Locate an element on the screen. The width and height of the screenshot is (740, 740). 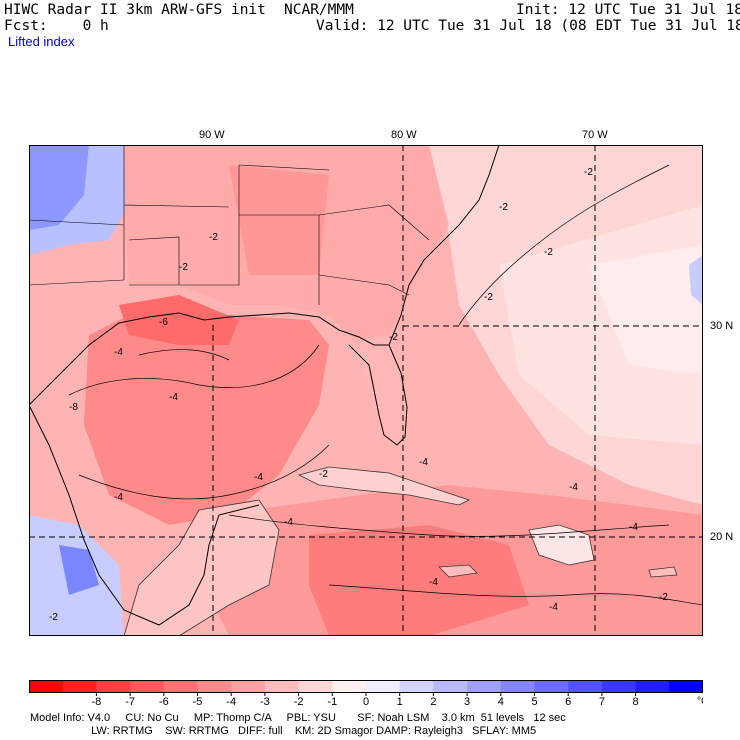
colorbar: -8 -7 -6 -5 -4 -3 -2 -1 0 1 2 3 4 5 6 7 8 °C is located at coordinates (366, 694).